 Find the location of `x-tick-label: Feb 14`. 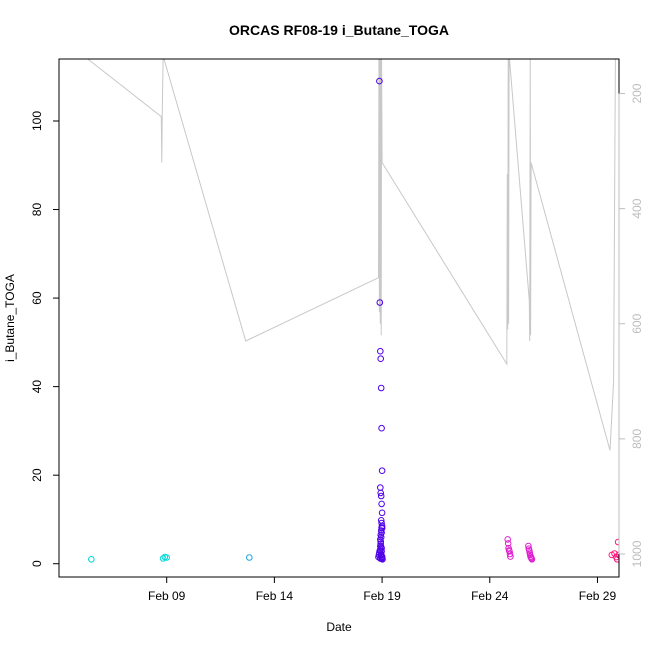

x-tick-label: Feb 14 is located at coordinates (275, 596).